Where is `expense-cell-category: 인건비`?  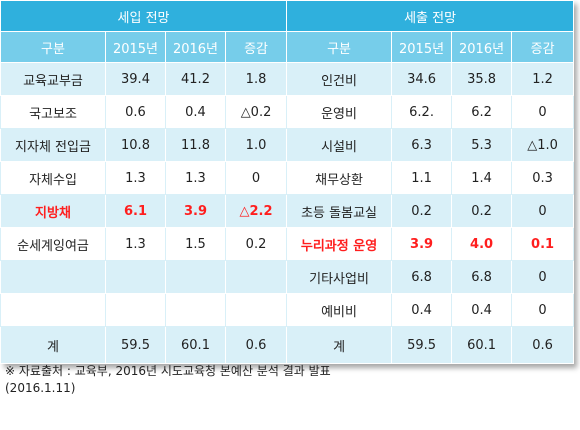
expense-cell-category: 인건비 is located at coordinates (339, 79).